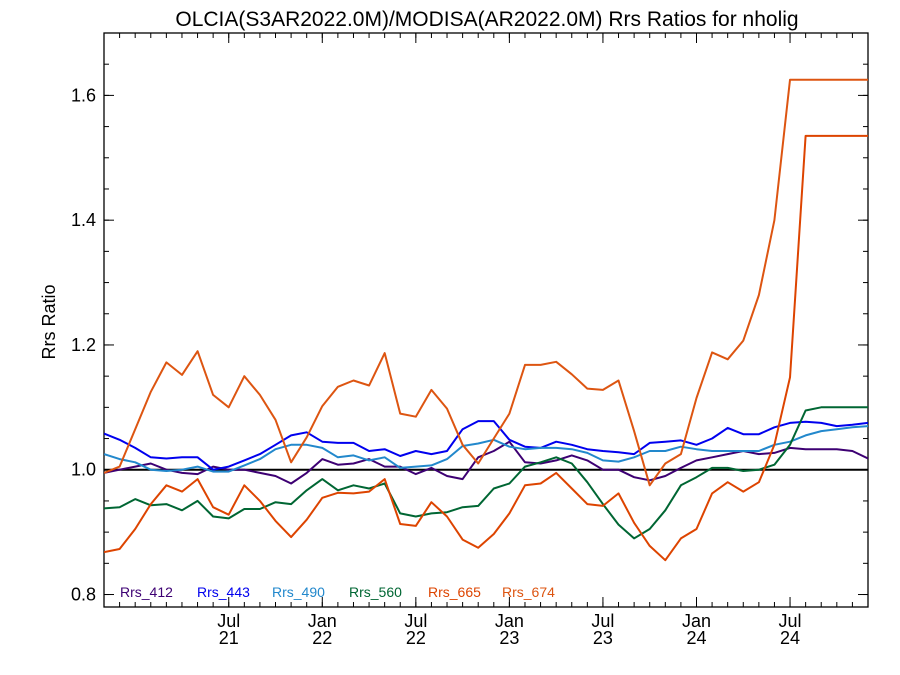 This screenshot has height=675, width=900. What do you see at coordinates (375, 592) in the screenshot?
I see `legend-item-rrs-560: Rrs_560` at bounding box center [375, 592].